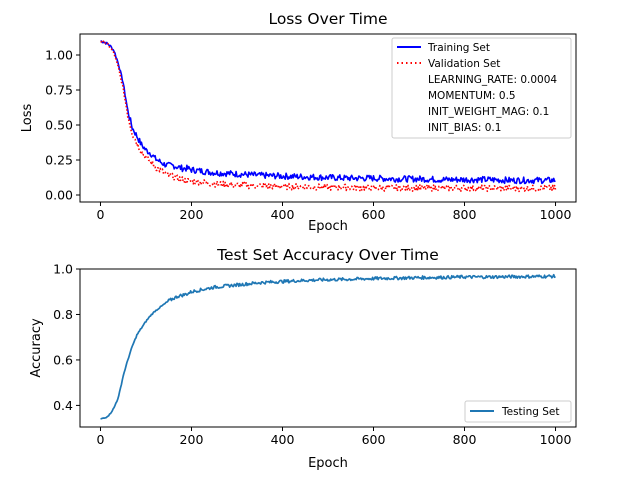 The width and height of the screenshot is (640, 480). What do you see at coordinates (464, 128) in the screenshot?
I see `legend-init-bias: INIT_BIAS: 0.1` at bounding box center [464, 128].